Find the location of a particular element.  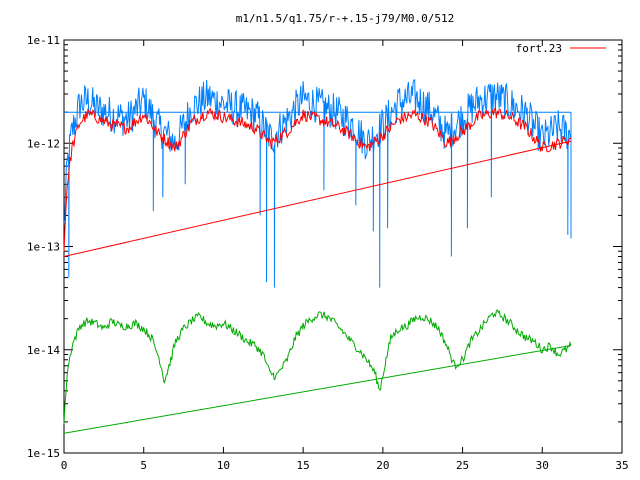

x-tick-label: 30 is located at coordinates (542, 465).